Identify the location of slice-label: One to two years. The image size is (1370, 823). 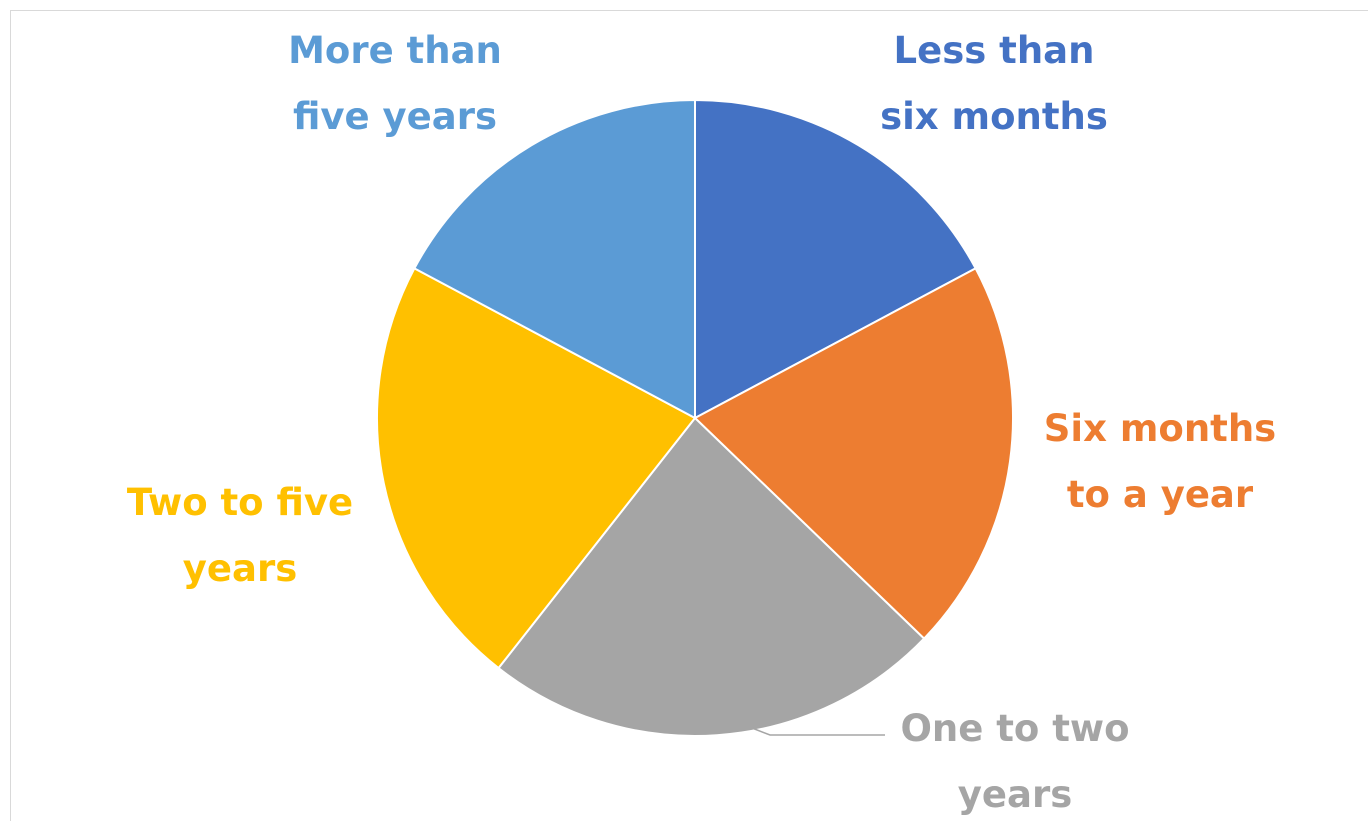
(1014, 761).